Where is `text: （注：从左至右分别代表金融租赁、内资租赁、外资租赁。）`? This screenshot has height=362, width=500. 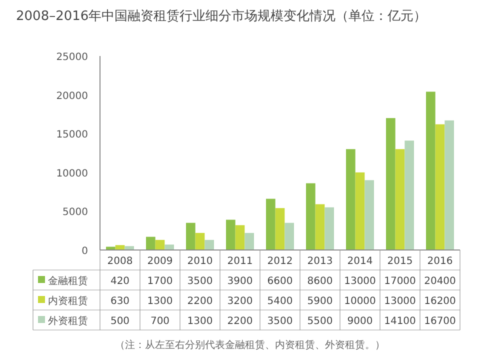
text: （注：从左至右分别代表金融租赁、内资租赁、外资租赁。） is located at coordinates (250, 345).